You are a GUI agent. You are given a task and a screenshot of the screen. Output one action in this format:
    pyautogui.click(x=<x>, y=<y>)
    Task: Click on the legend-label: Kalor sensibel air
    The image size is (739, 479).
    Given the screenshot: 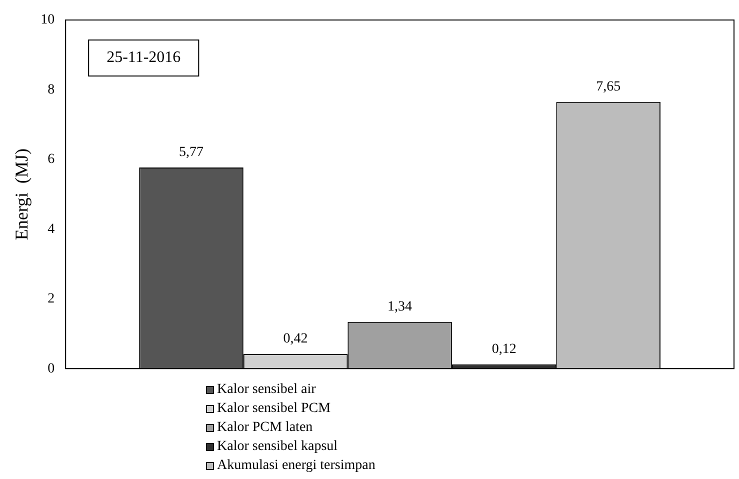 What is the action you would take?
    pyautogui.click(x=266, y=390)
    